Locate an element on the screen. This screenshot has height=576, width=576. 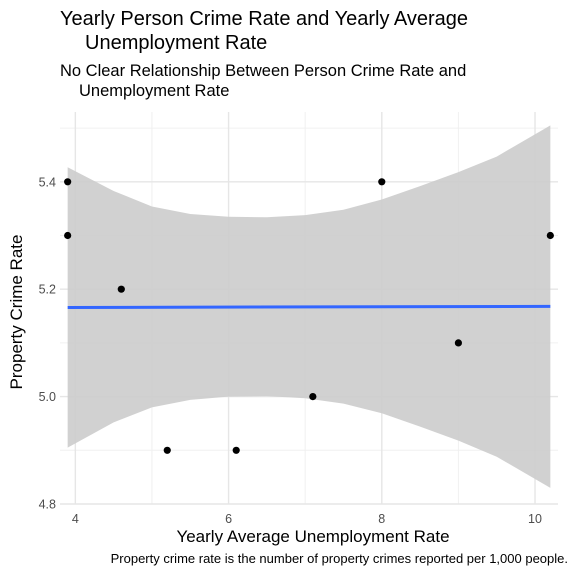
y-tick-label: 5.4 is located at coordinates (47, 182).